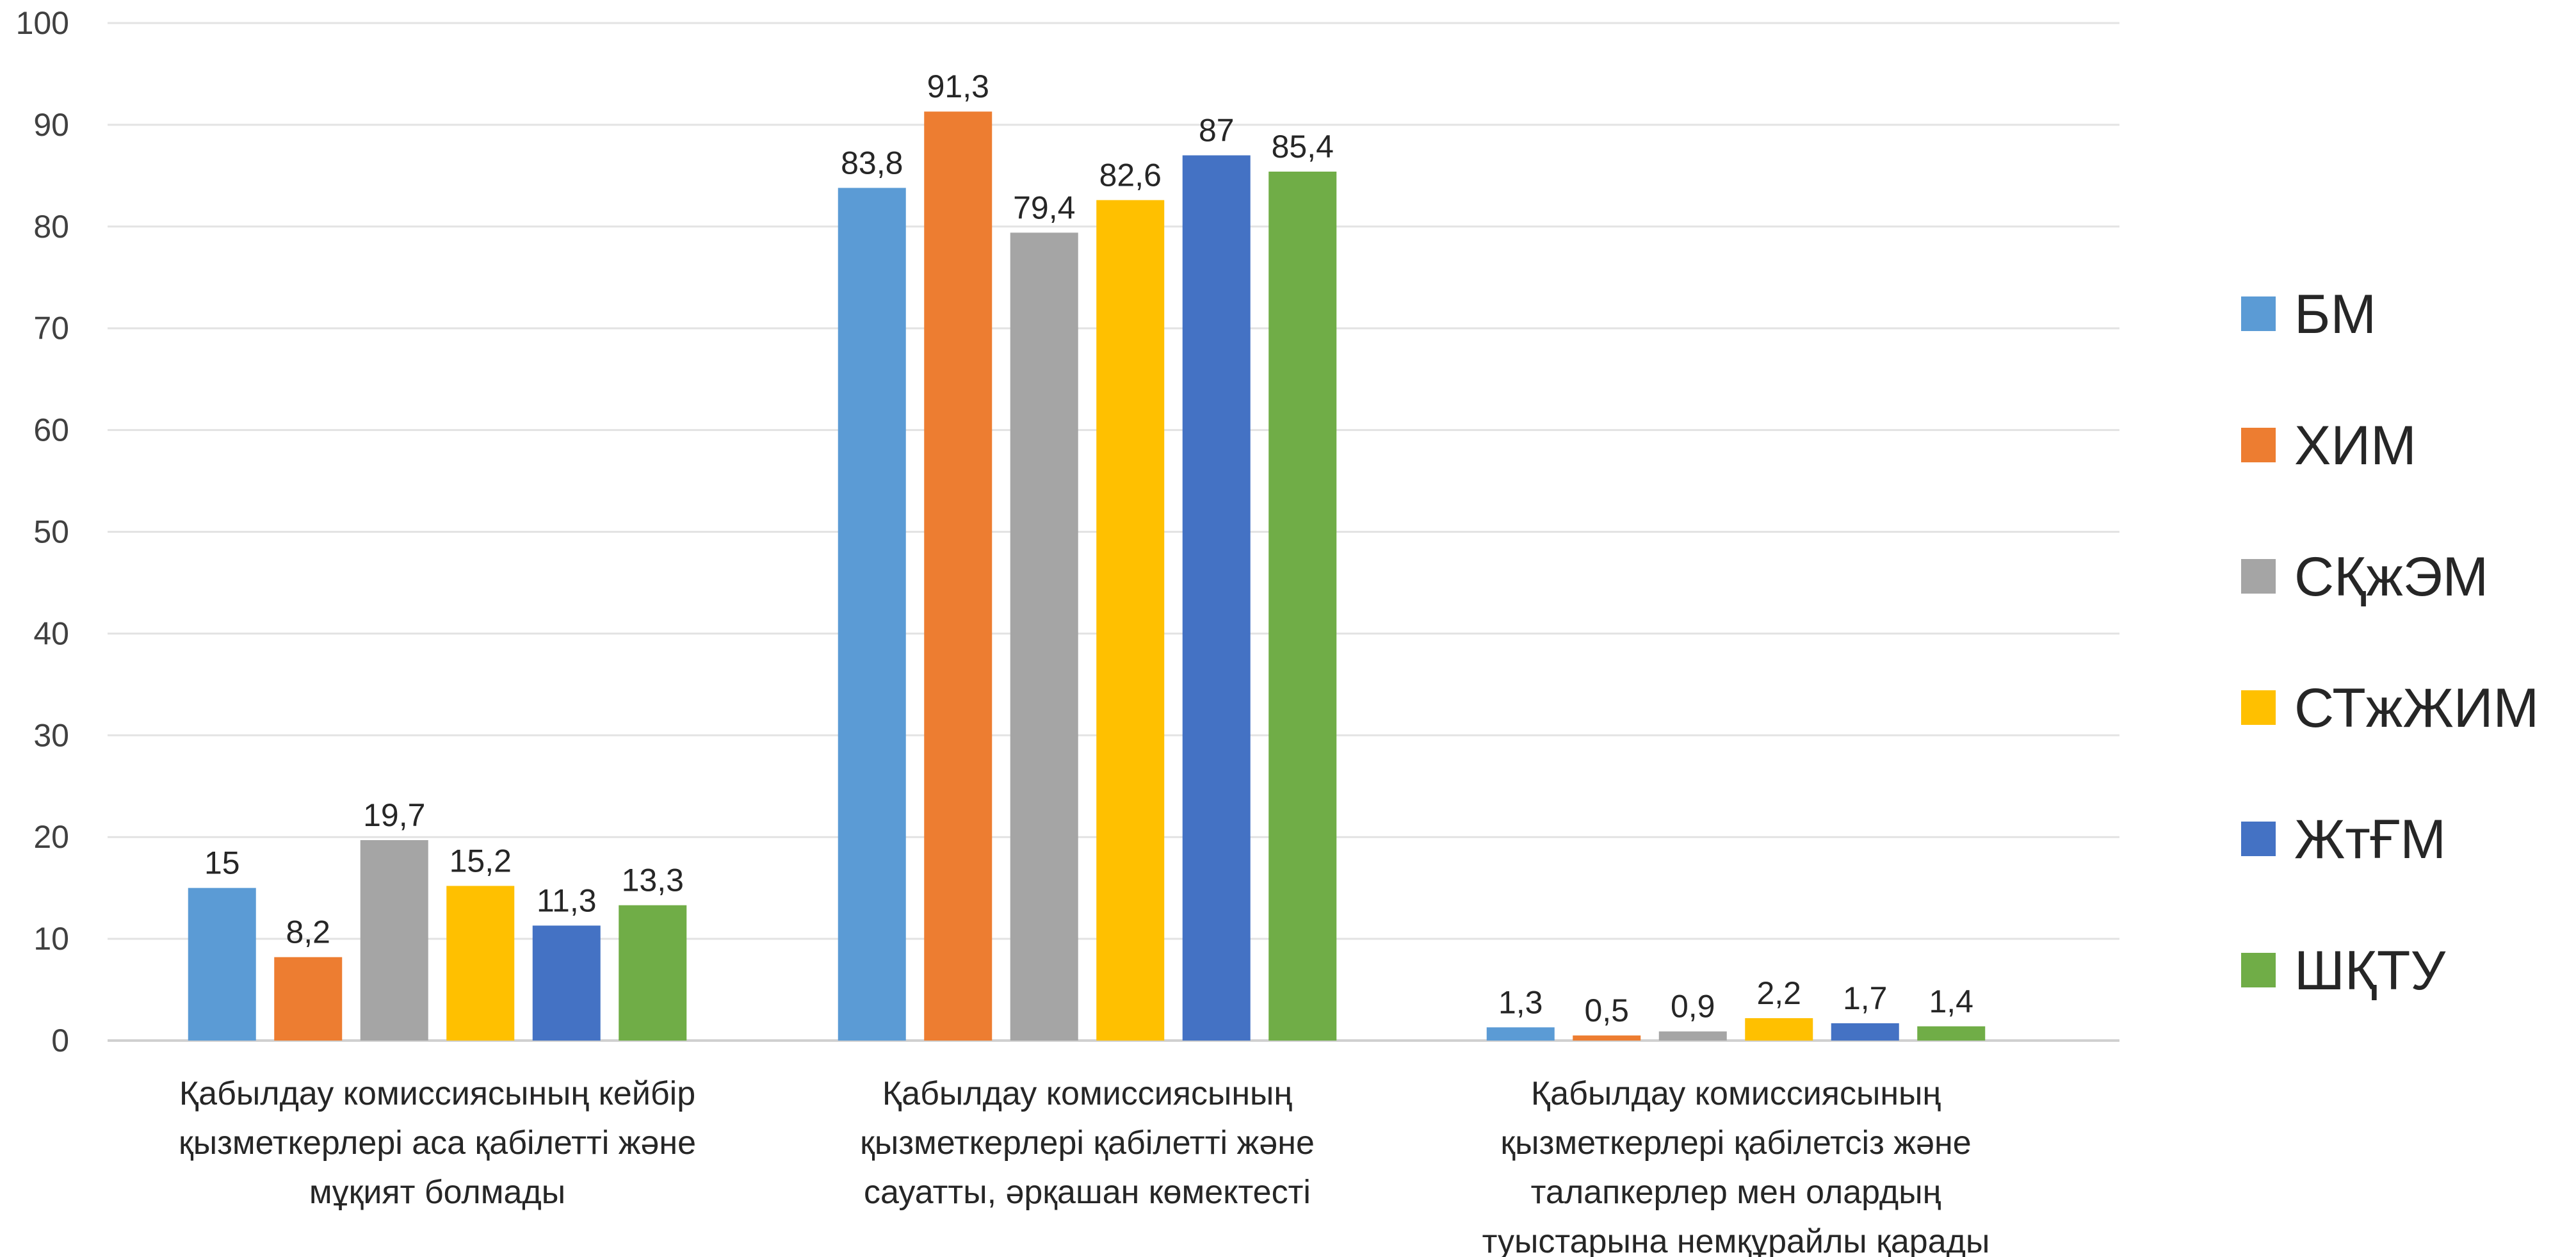 The width and height of the screenshot is (2576, 1257). Describe the element at coordinates (1217, 131) in the screenshot. I see `data-label: 87` at that location.